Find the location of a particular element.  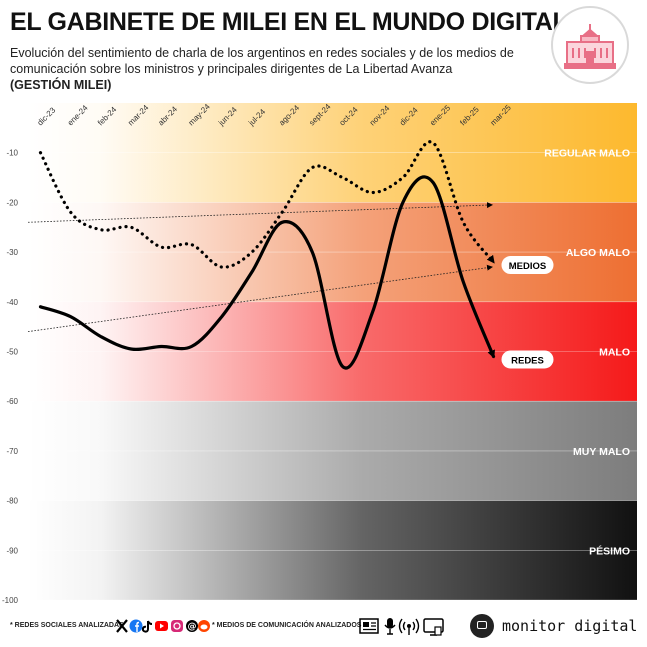

x-icon is located at coordinates (122, 626).